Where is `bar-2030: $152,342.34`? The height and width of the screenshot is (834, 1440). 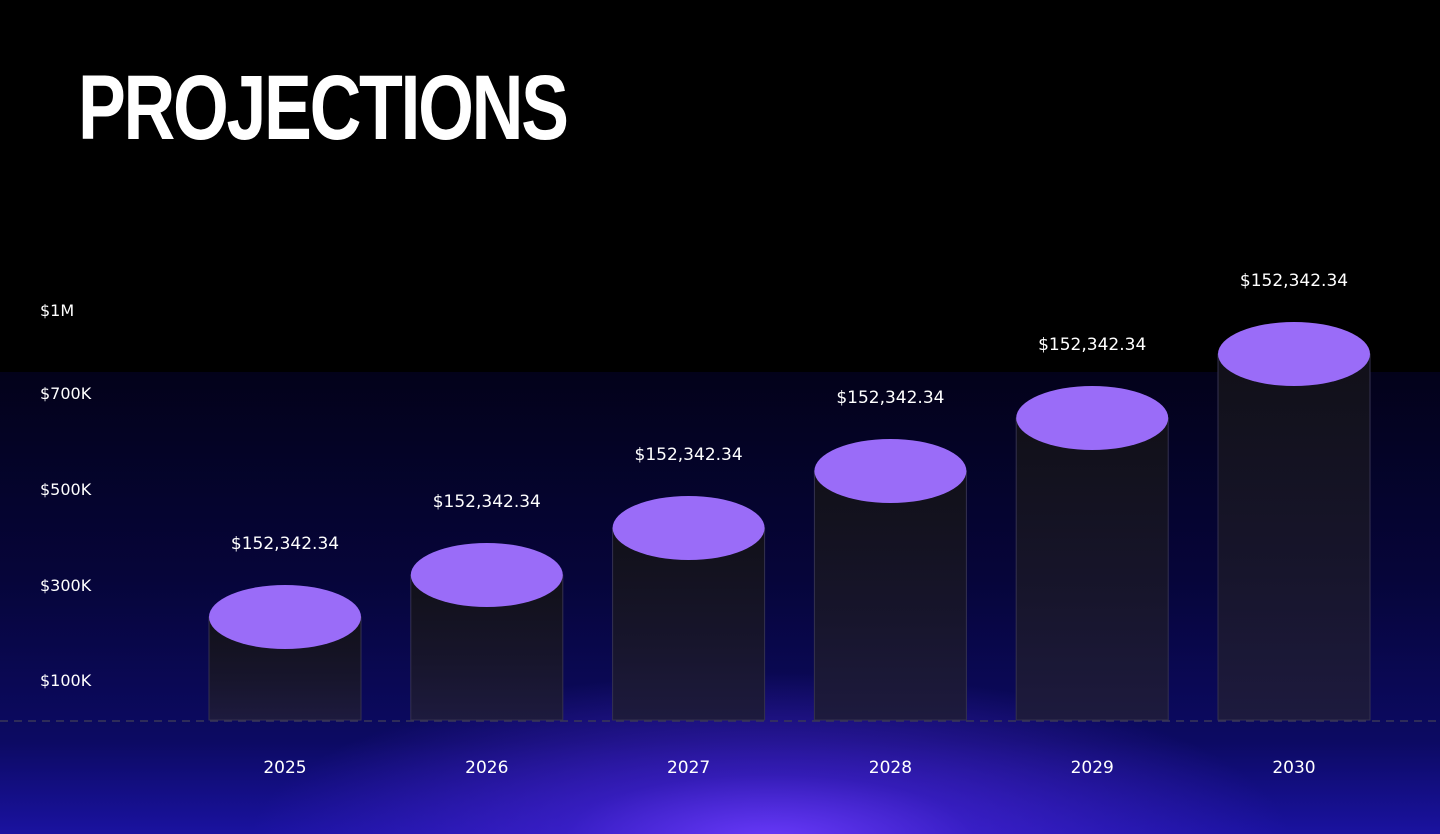
bar-2030: $152,342.34 is located at coordinates (1294, 496).